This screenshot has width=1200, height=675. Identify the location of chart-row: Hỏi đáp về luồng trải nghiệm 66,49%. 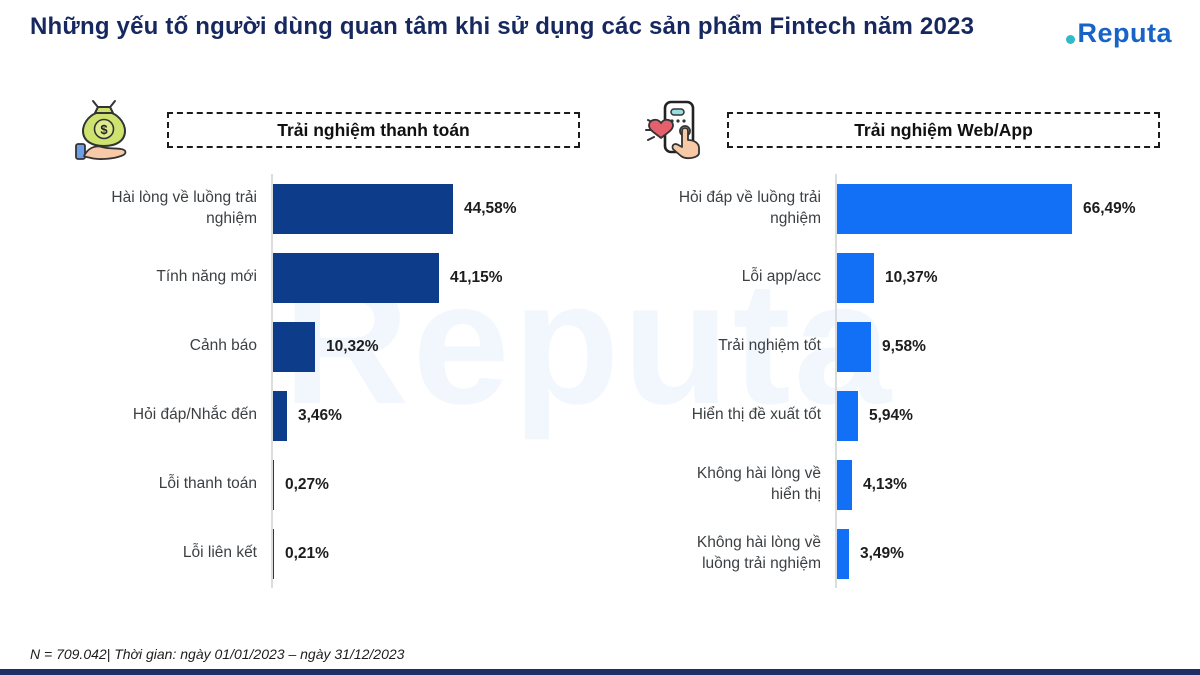
(902, 208).